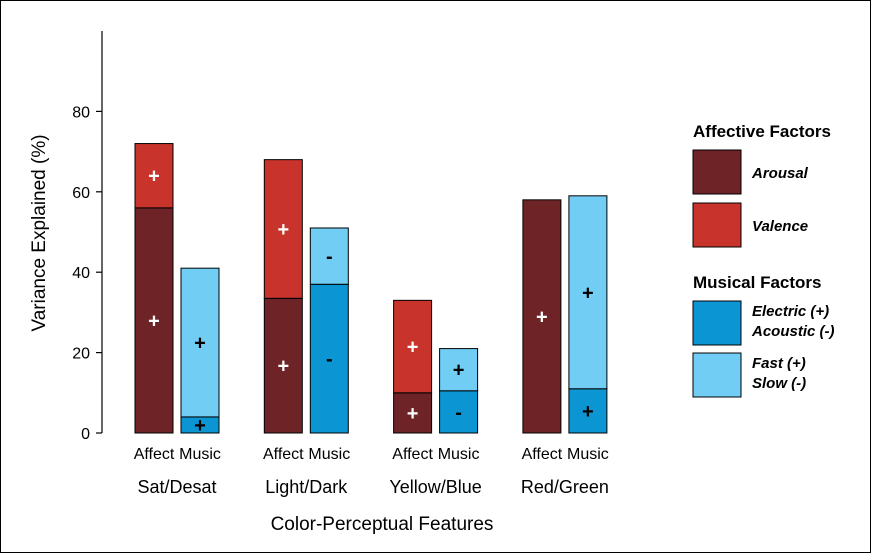 This screenshot has height=554, width=871. What do you see at coordinates (176, 487) in the screenshot?
I see `group-label: Sat/Desat` at bounding box center [176, 487].